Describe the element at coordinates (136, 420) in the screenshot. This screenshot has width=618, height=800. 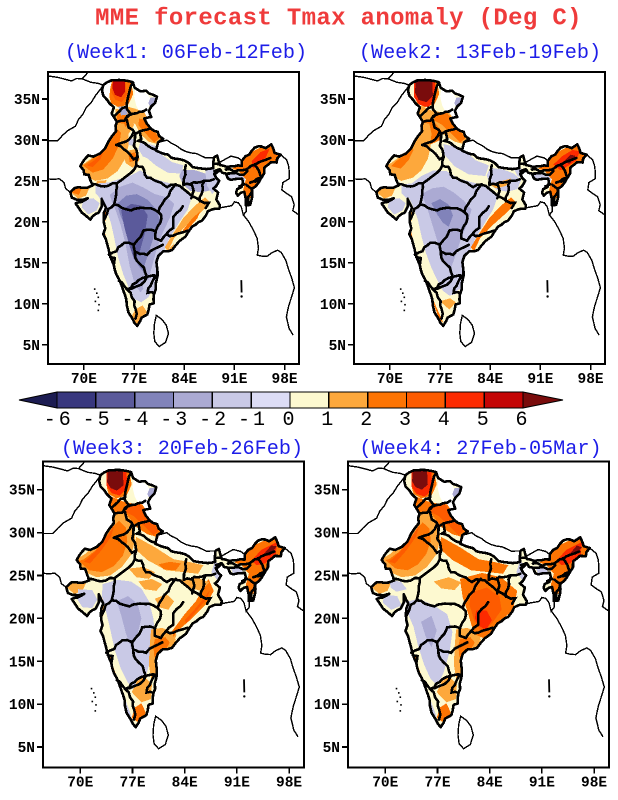
I see `svg-text: -4` at that location.